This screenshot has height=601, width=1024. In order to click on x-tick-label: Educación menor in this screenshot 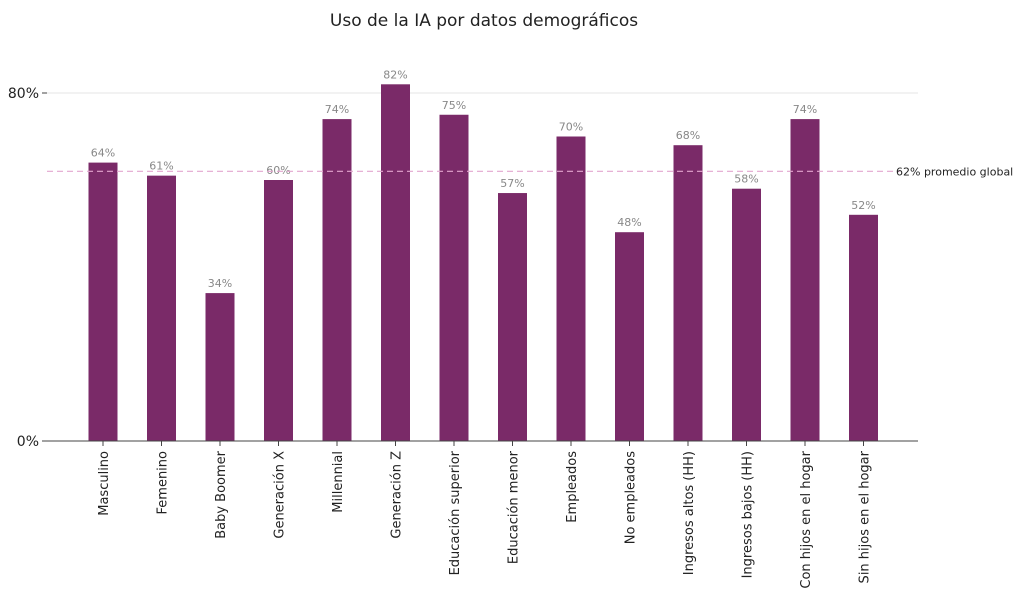, I will do `click(514, 507)`.